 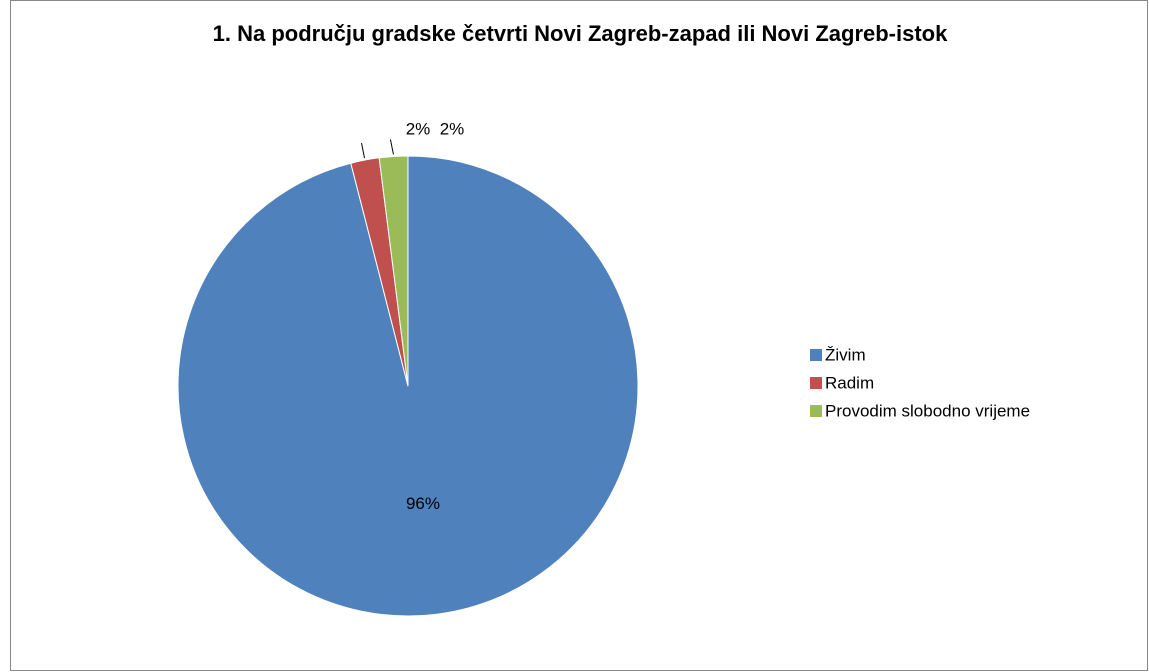 What do you see at coordinates (927, 410) in the screenshot?
I see `legend-label: Provodim slobodno vrijeme` at bounding box center [927, 410].